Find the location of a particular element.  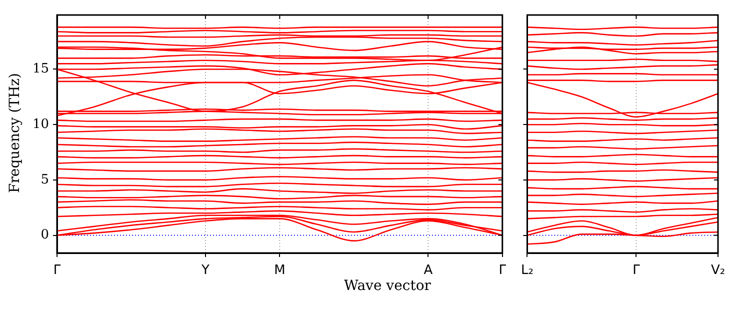

x-tick-label: Y is located at coordinates (205, 270).